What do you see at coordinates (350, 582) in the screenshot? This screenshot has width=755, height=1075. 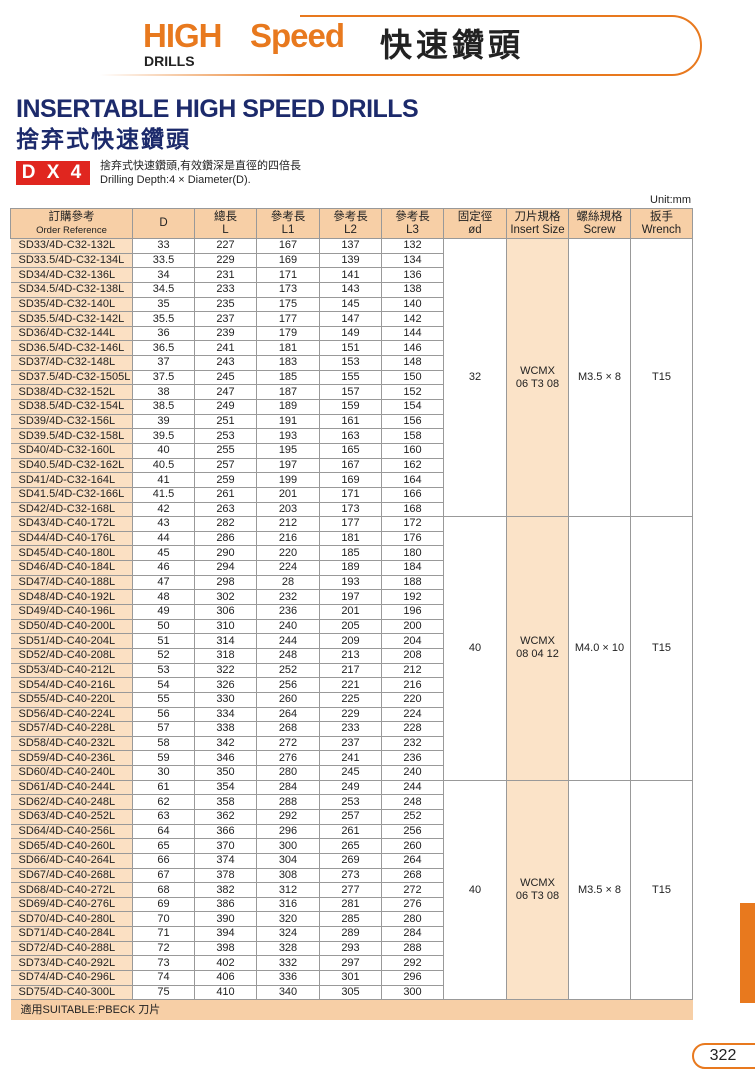 I see `length-l2: 193` at bounding box center [350, 582].